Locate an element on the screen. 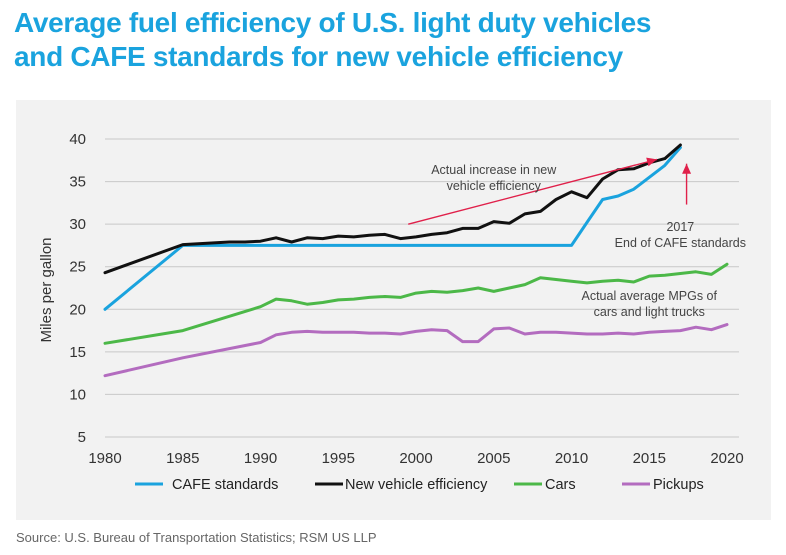  annotation-1-line-2: vehicle efficiency is located at coordinates (494, 186).